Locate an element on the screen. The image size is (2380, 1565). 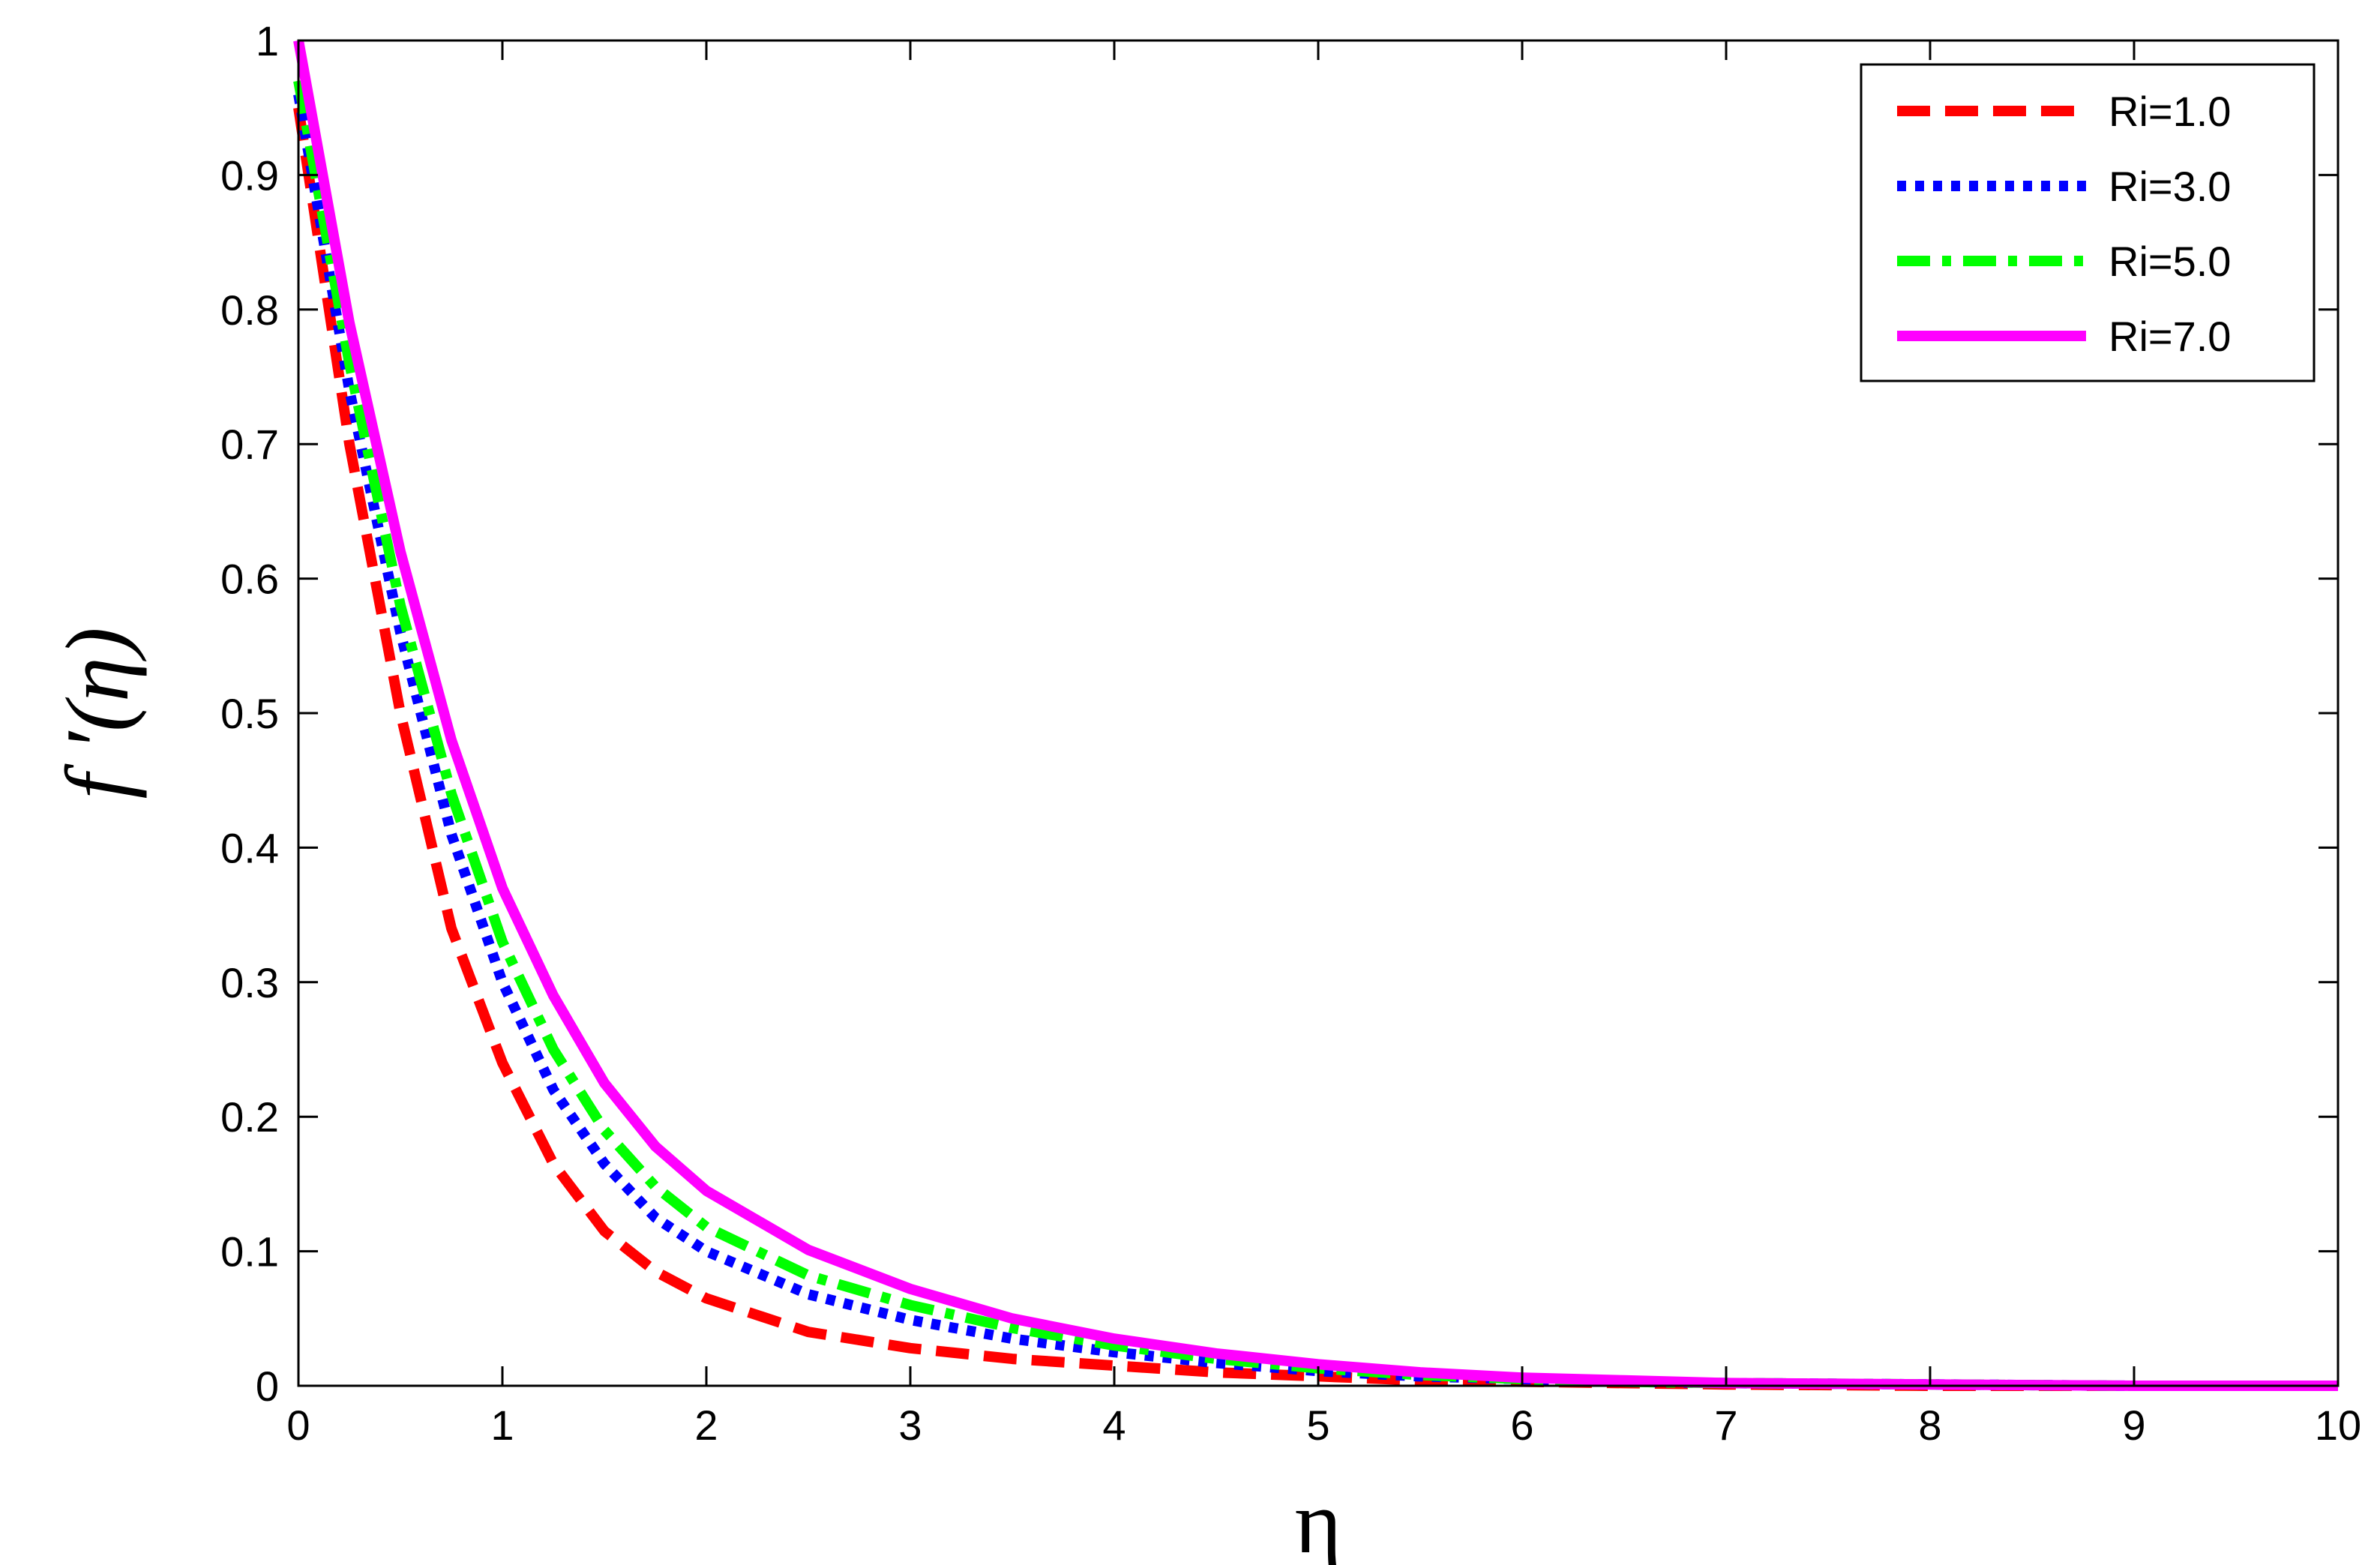
legend-label: Ri=5.0 is located at coordinates (2170, 261).